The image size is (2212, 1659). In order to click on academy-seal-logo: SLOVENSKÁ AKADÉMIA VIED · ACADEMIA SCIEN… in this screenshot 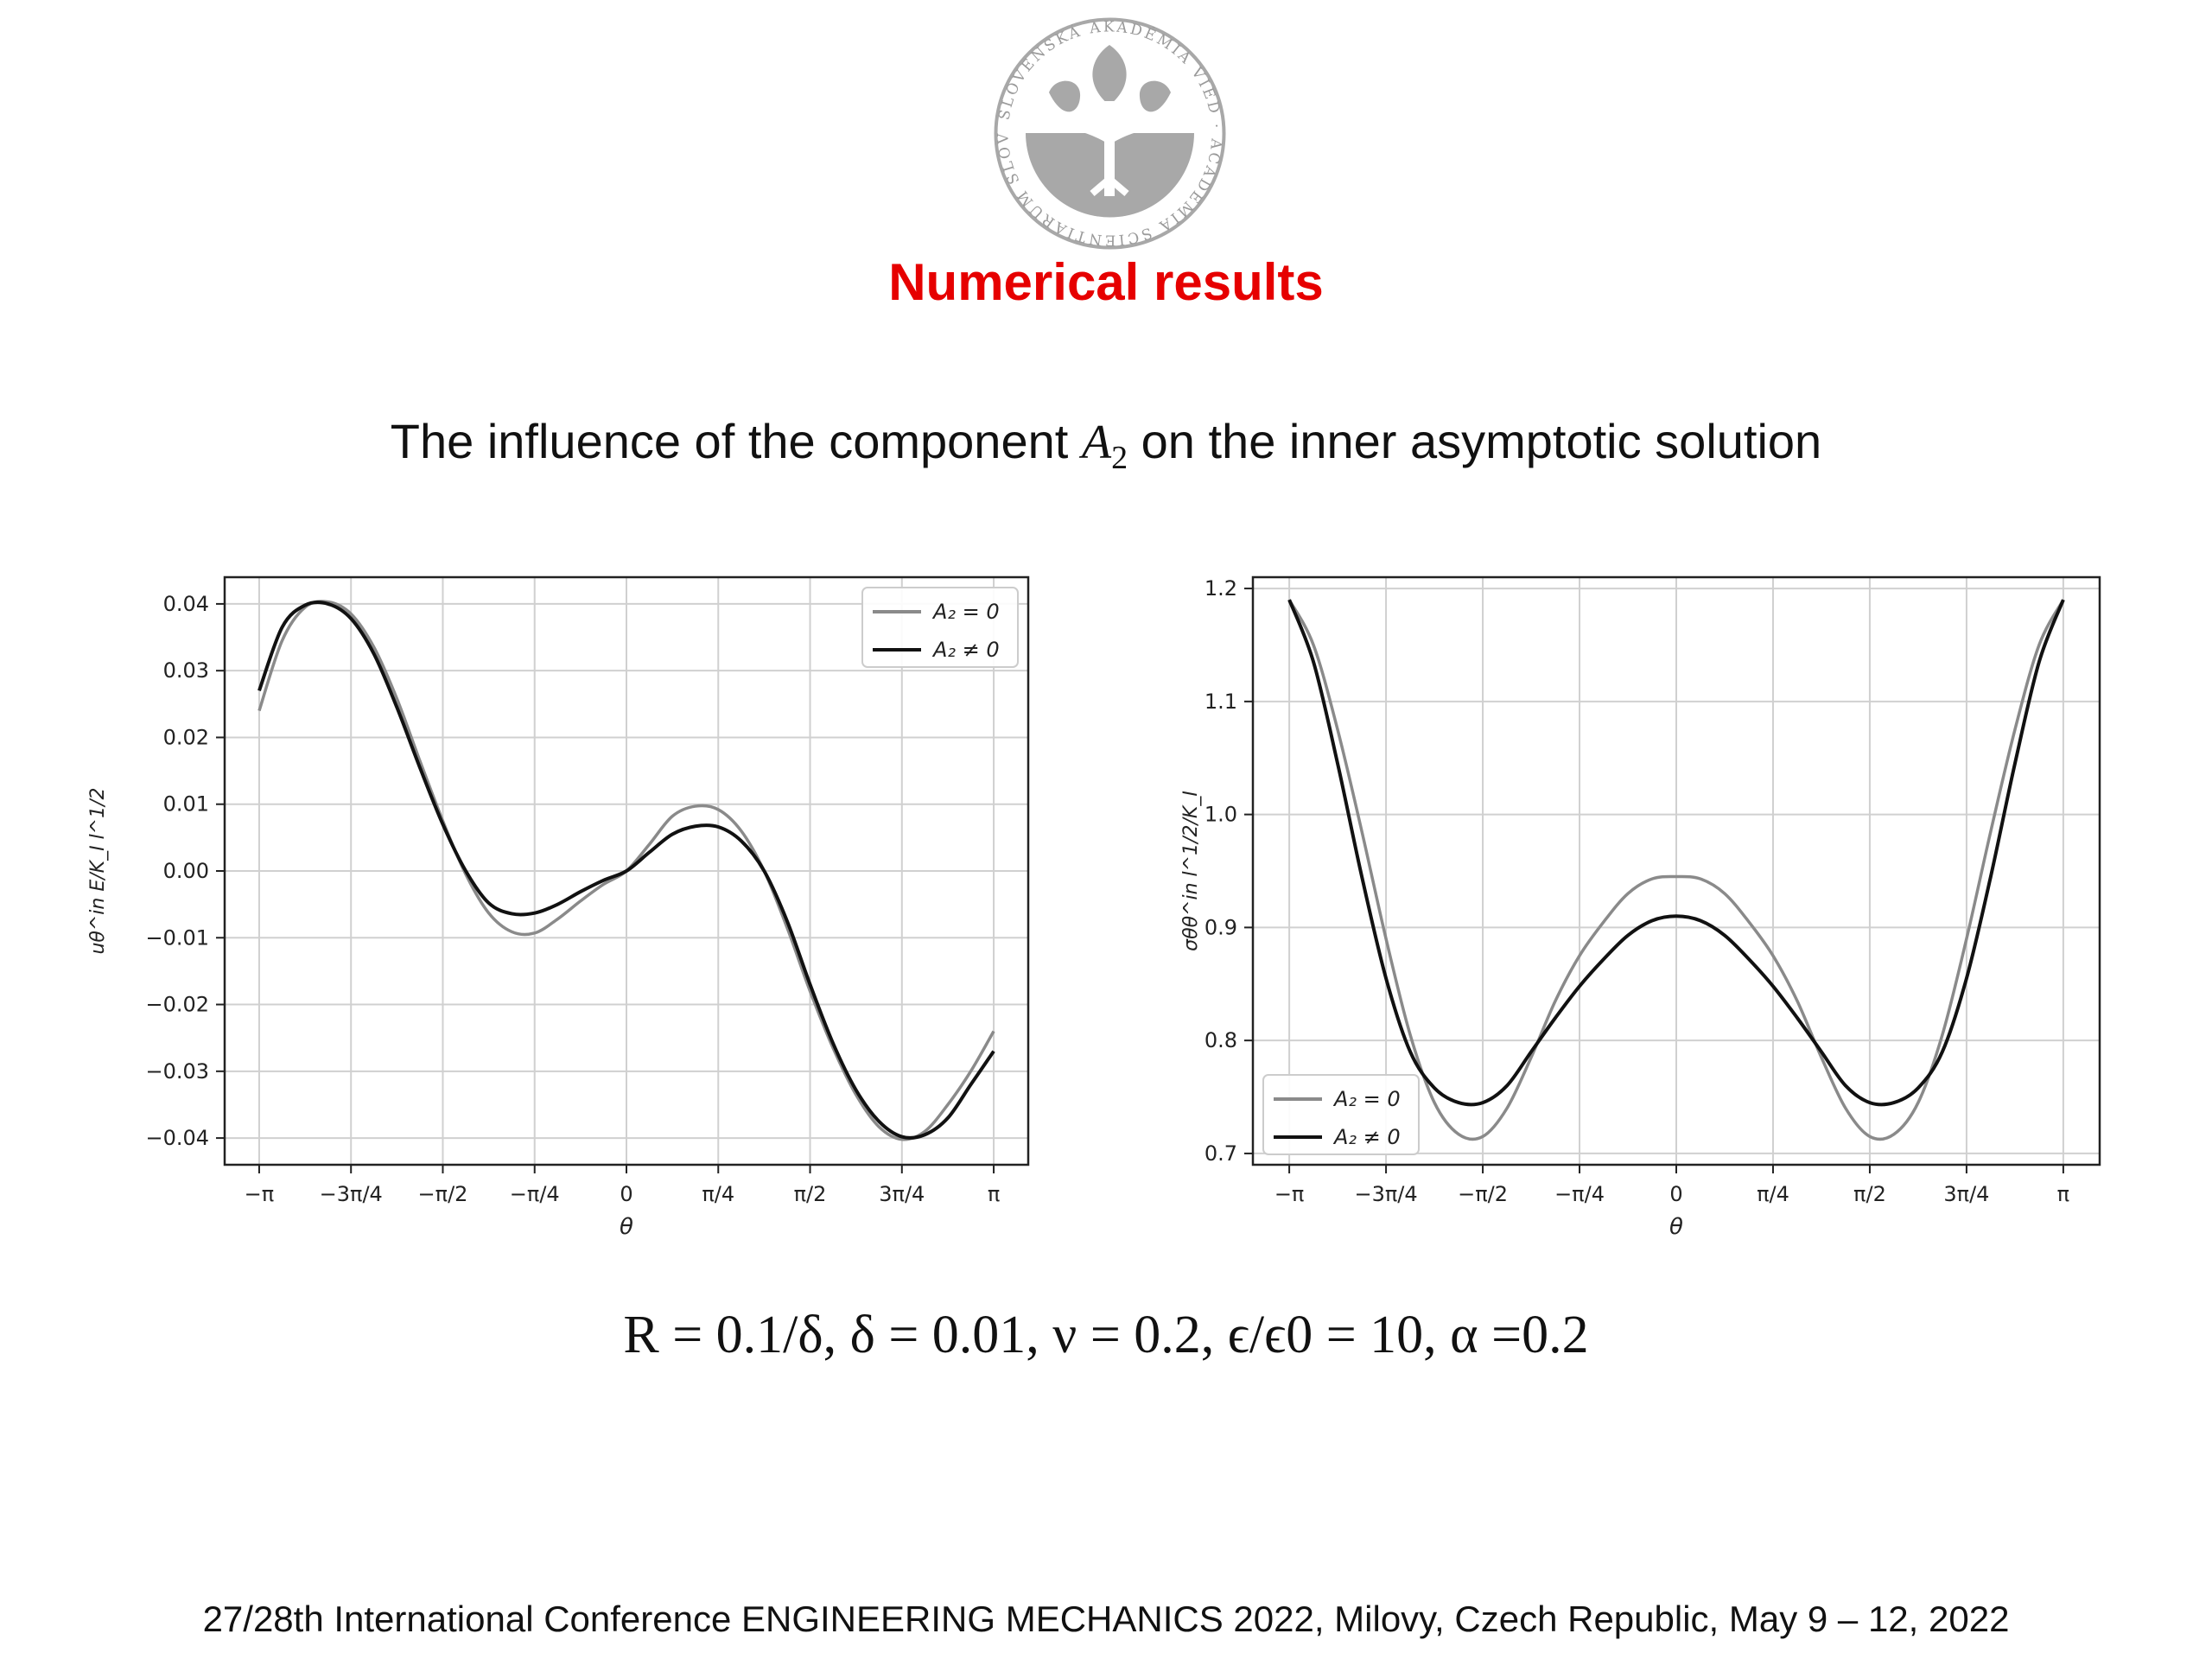, I will do `click(1106, 130)`.